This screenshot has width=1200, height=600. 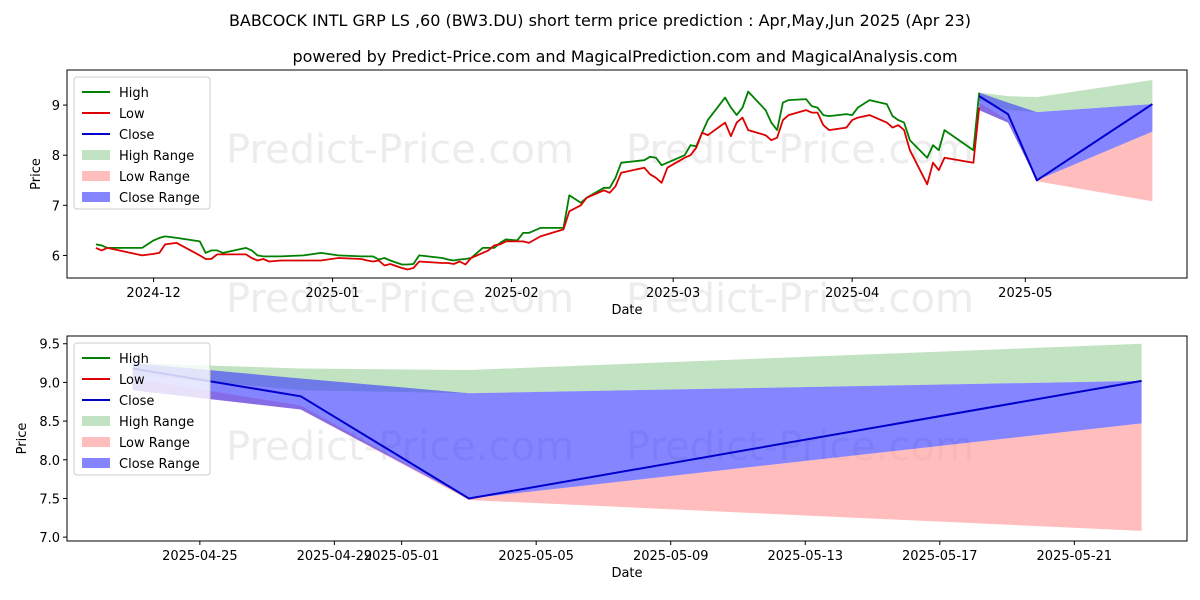 What do you see at coordinates (49, 345) in the screenshot?
I see `y-tick-label: 9.5` at bounding box center [49, 345].